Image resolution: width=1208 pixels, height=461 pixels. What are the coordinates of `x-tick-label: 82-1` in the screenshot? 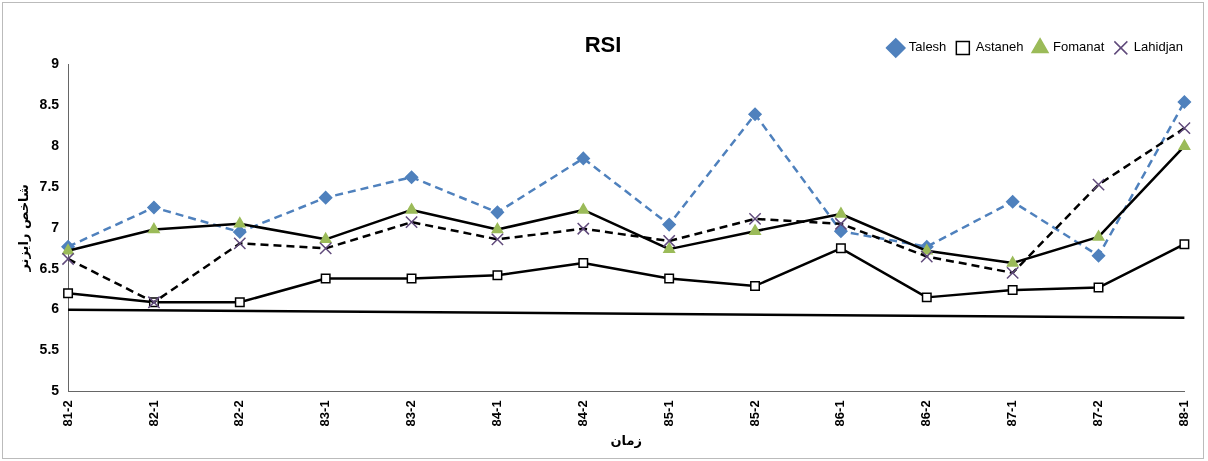 It's located at (153, 413).